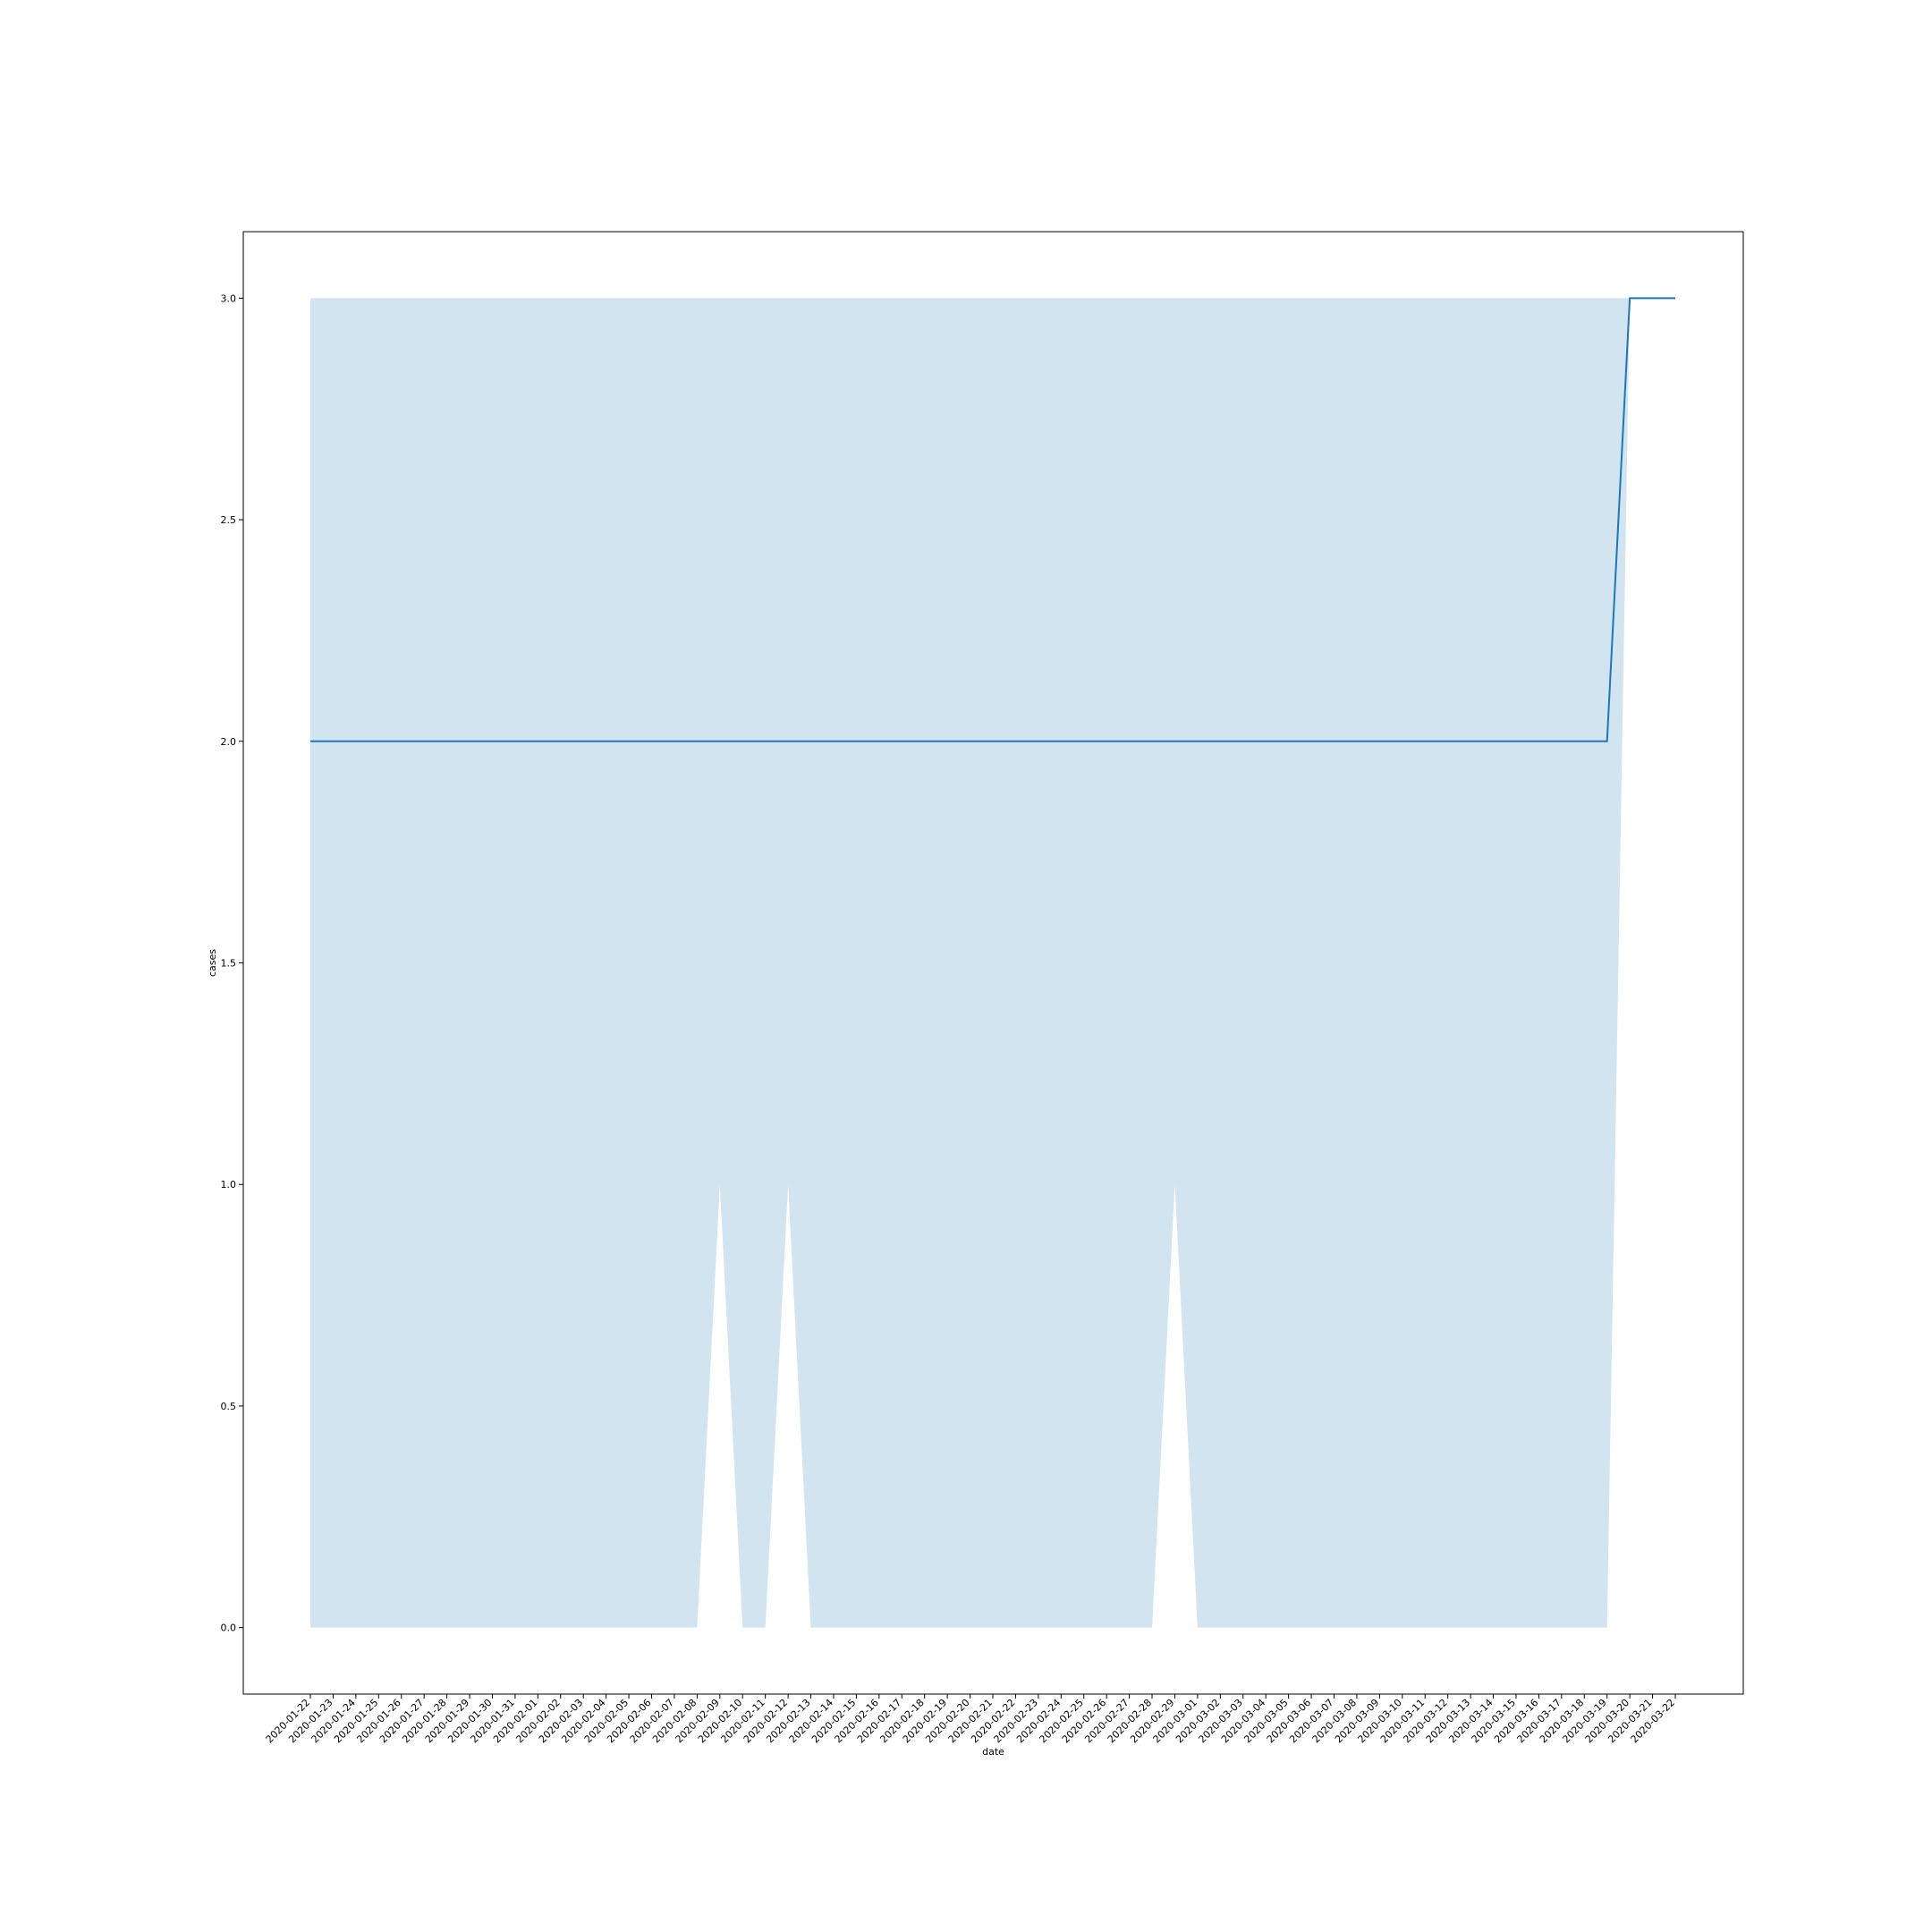  I want to click on y-tick-label: 0.0, so click(229, 1628).